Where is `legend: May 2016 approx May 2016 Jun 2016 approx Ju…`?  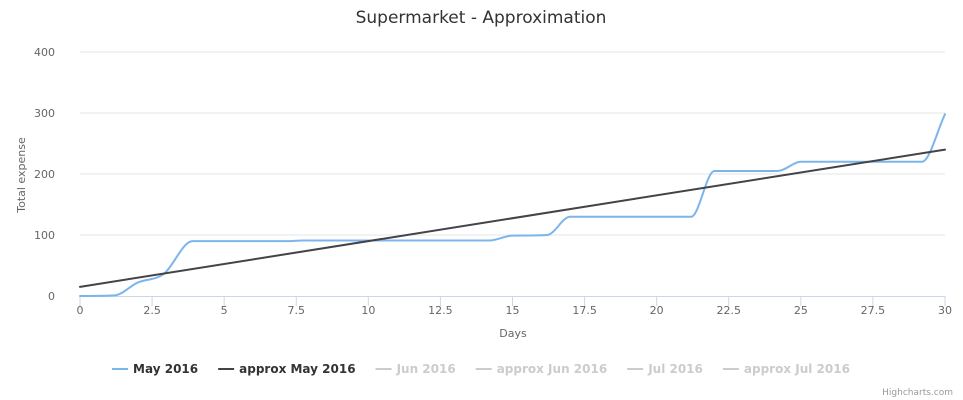 legend: May 2016 approx May 2016 Jun 2016 approx Ju… is located at coordinates (481, 369).